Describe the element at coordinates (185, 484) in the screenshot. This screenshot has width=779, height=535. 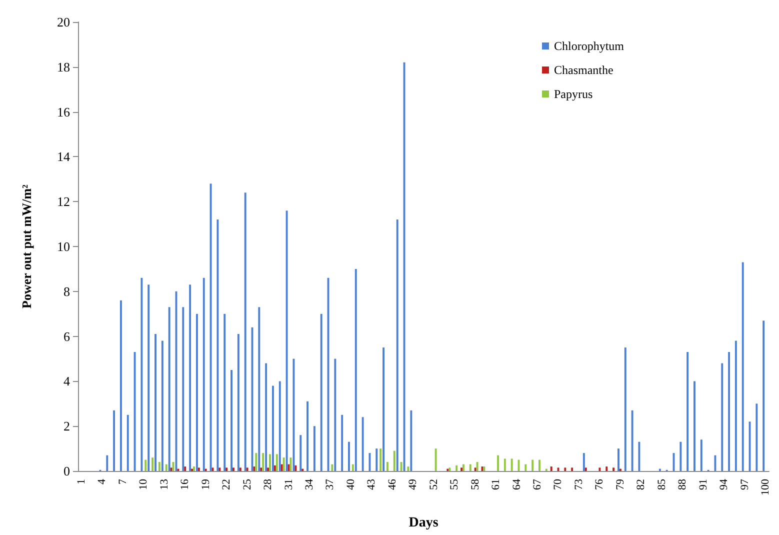
I see `x-tick-label: 16` at that location.